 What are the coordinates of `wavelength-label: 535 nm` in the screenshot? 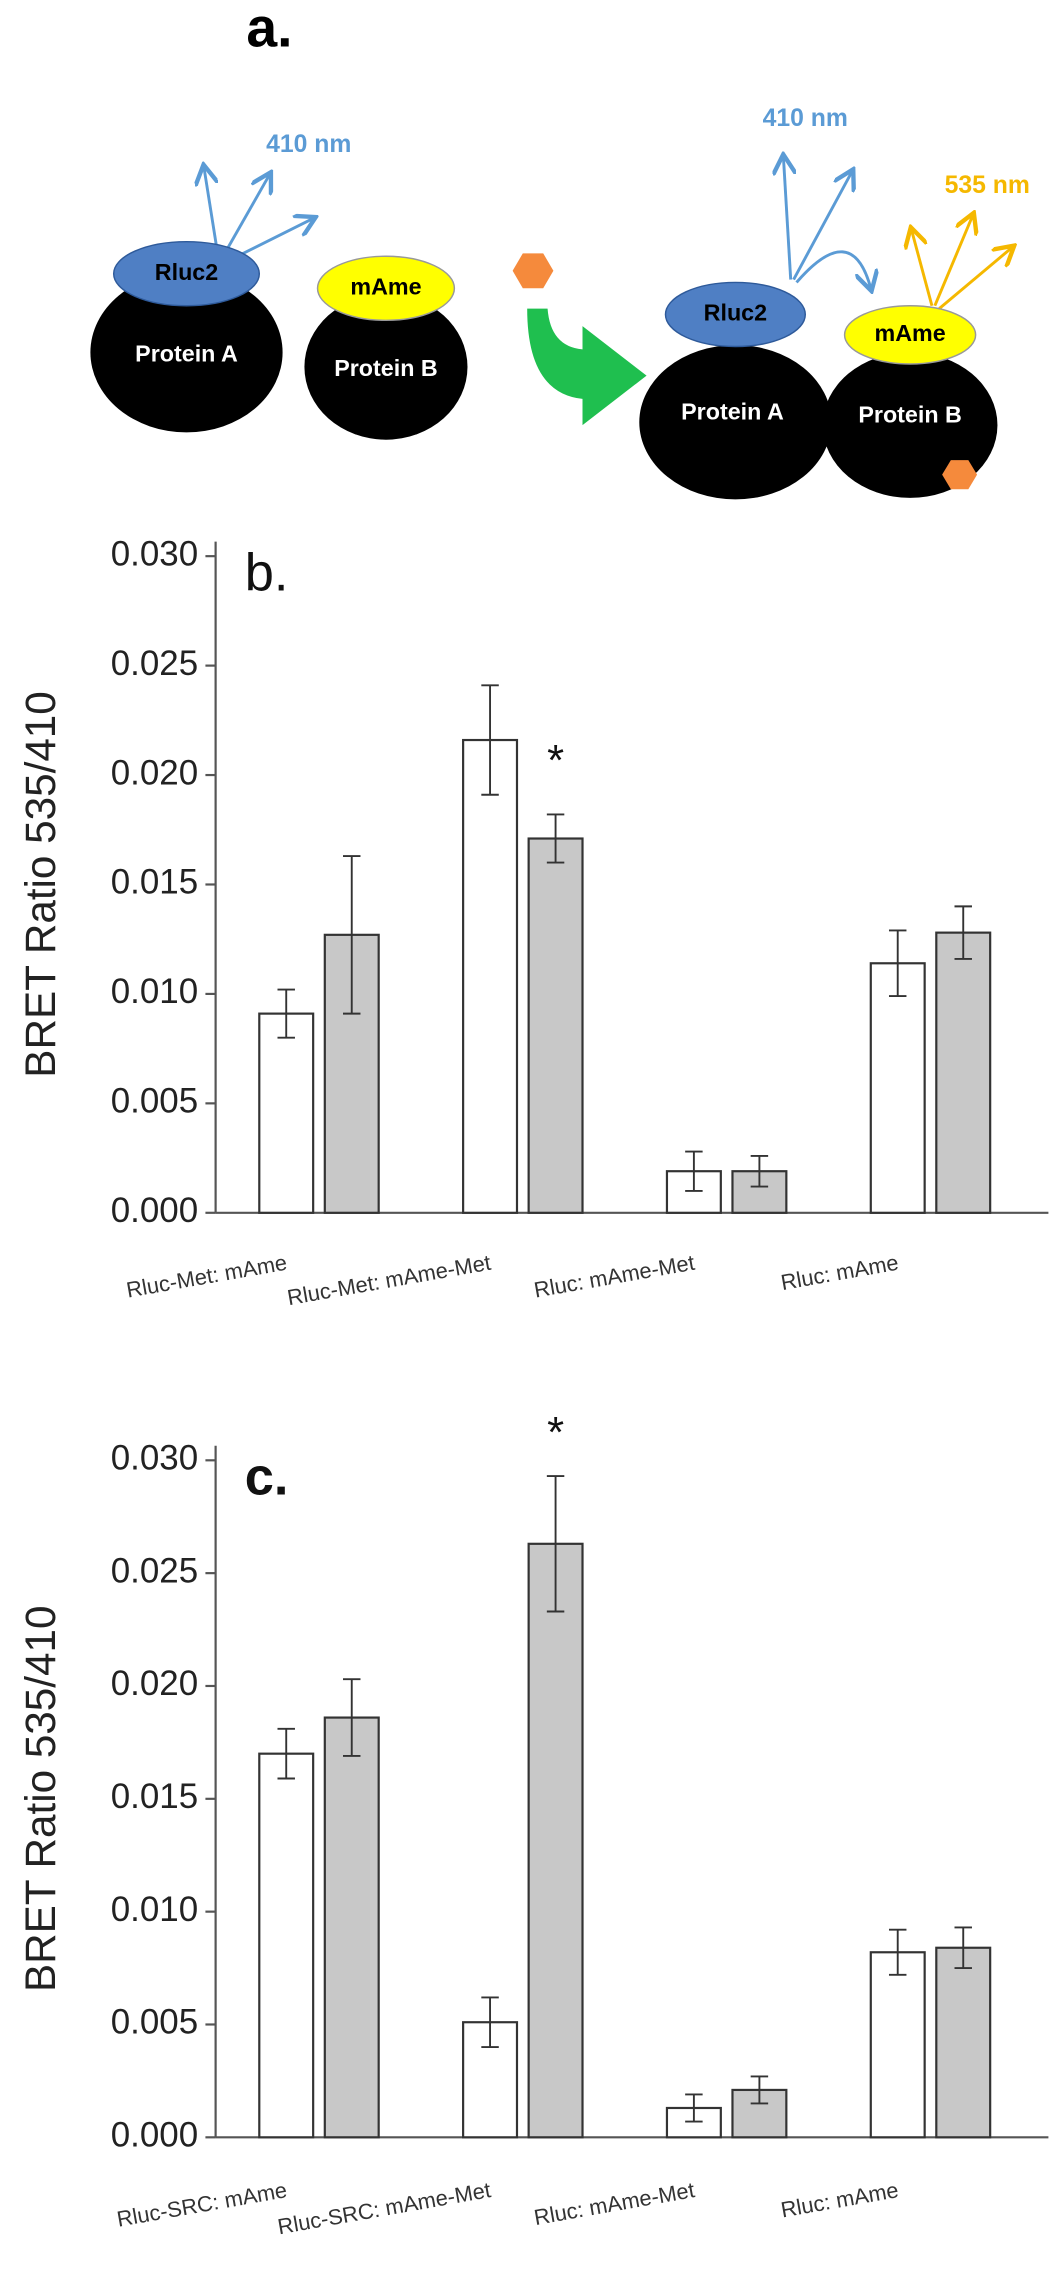 It's located at (987, 185).